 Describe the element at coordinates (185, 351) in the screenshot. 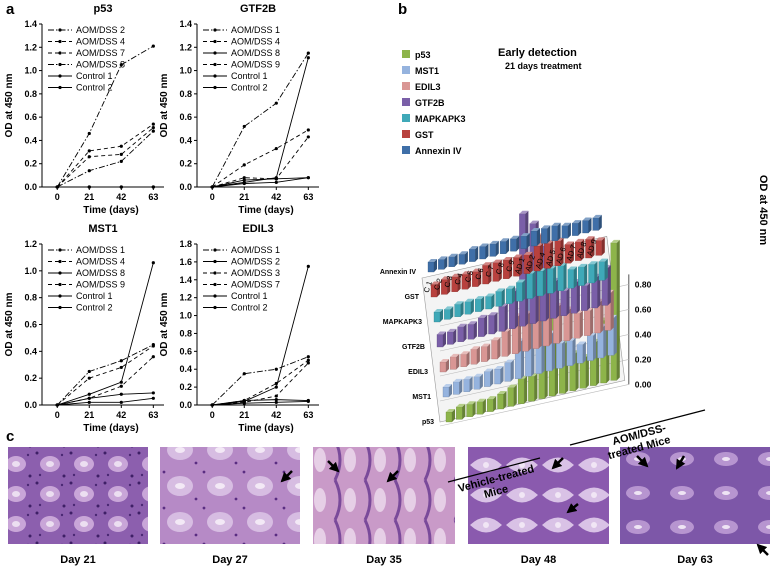

I see `y-tick-label: 0.6` at that location.